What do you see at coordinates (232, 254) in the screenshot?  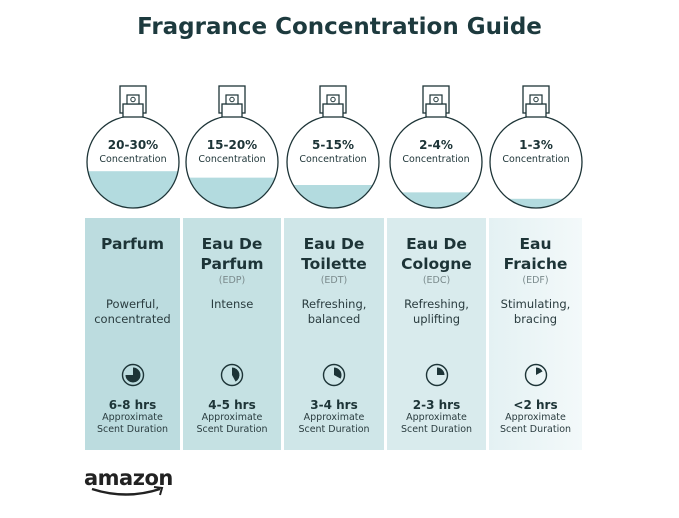 I see `fragrance-name: Eau De Parfum` at bounding box center [232, 254].